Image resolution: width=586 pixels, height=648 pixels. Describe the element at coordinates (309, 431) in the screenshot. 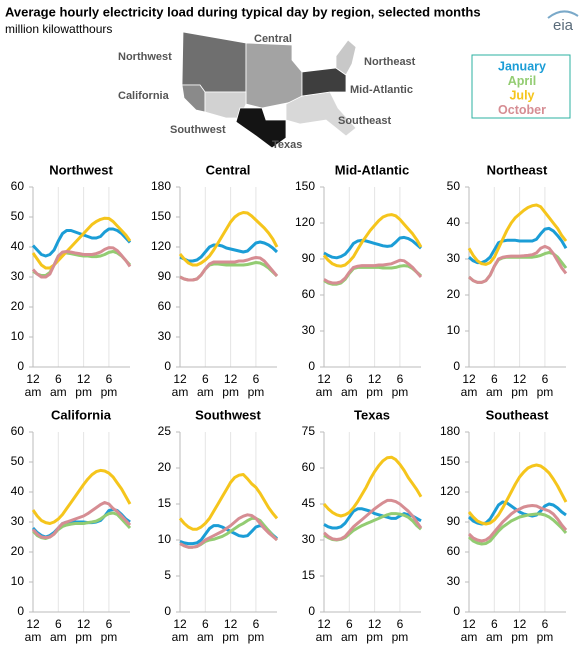

I see `y-tick-label: 75` at that location.